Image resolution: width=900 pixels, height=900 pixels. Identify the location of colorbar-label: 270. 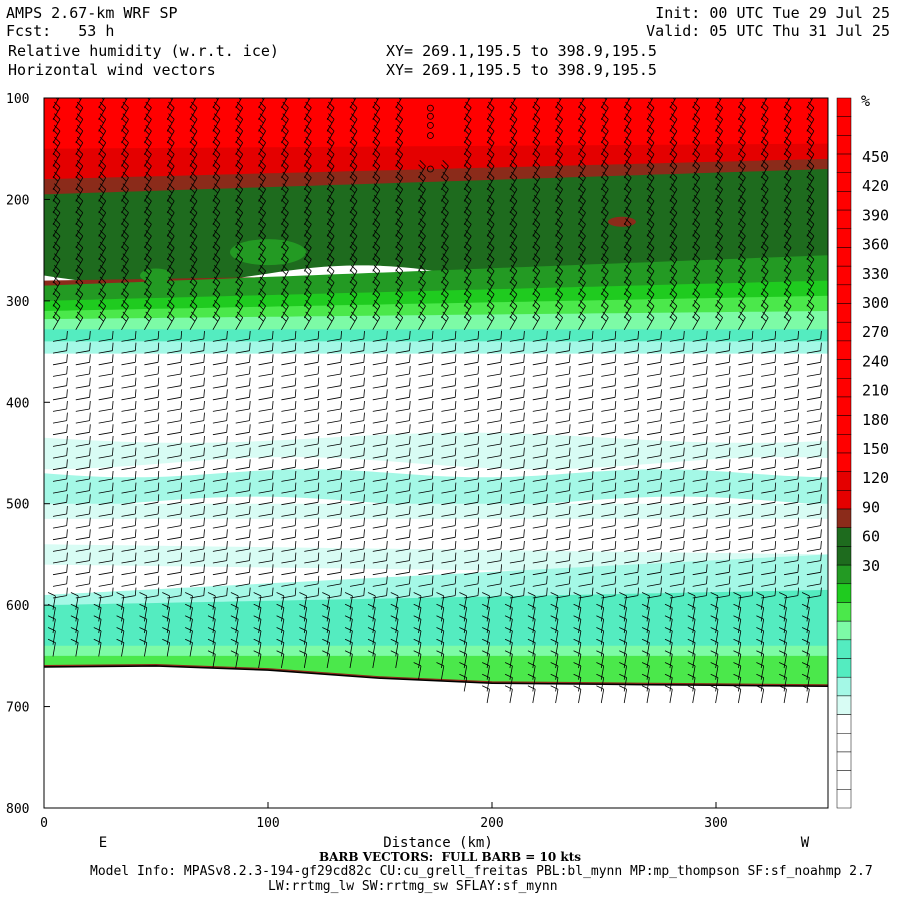
(875, 332).